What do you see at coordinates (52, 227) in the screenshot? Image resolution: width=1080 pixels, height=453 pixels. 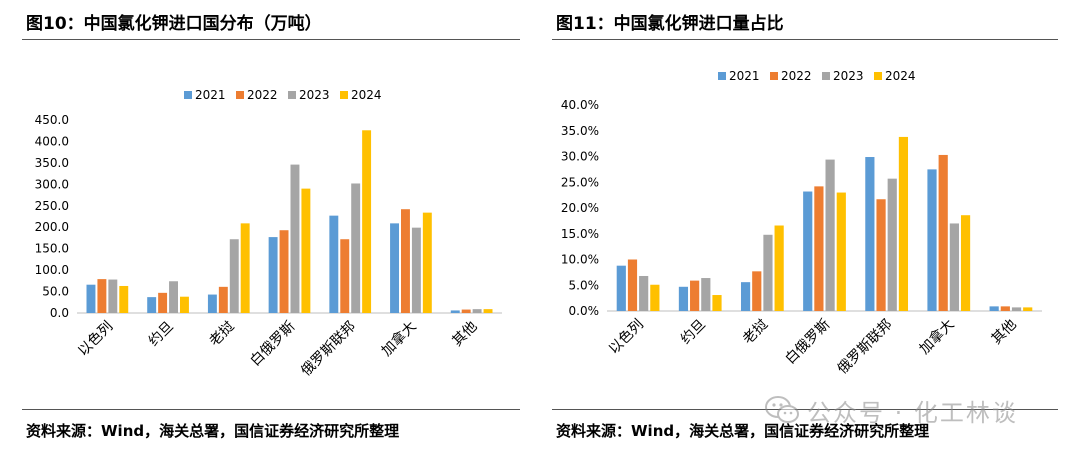 I see `y-tick-label: 200.0` at bounding box center [52, 227].